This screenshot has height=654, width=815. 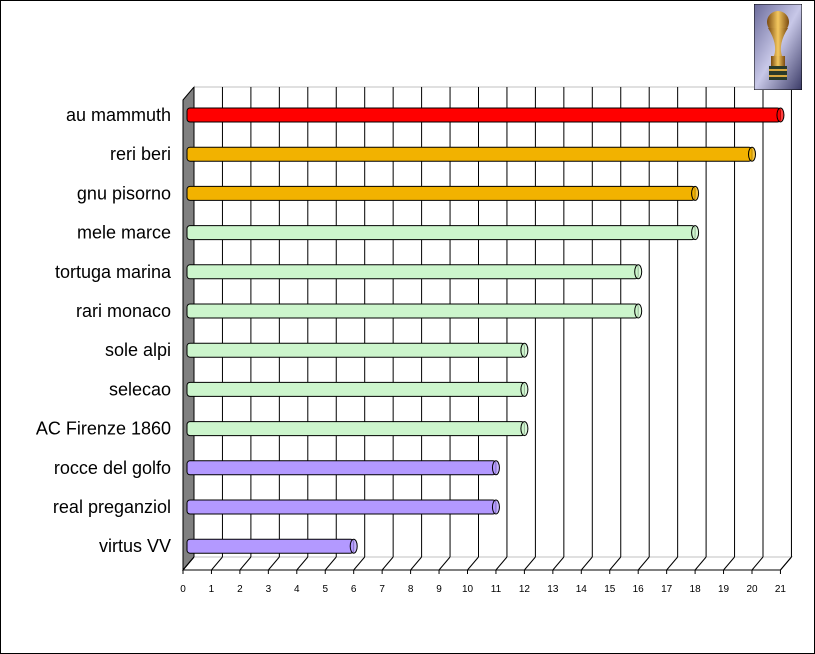 What do you see at coordinates (582, 589) in the screenshot?
I see `x-tick-label: 14` at bounding box center [582, 589].